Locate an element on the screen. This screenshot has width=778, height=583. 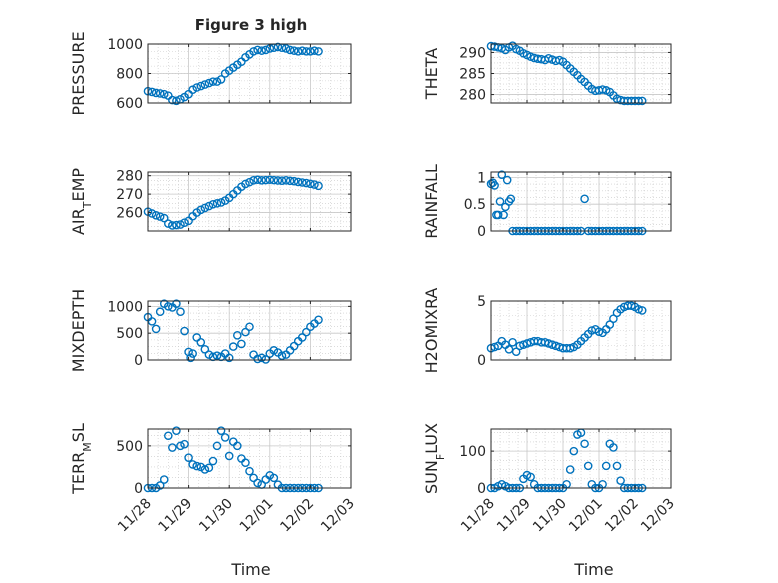
x-tick-label: 11/29 is located at coordinates (514, 516).